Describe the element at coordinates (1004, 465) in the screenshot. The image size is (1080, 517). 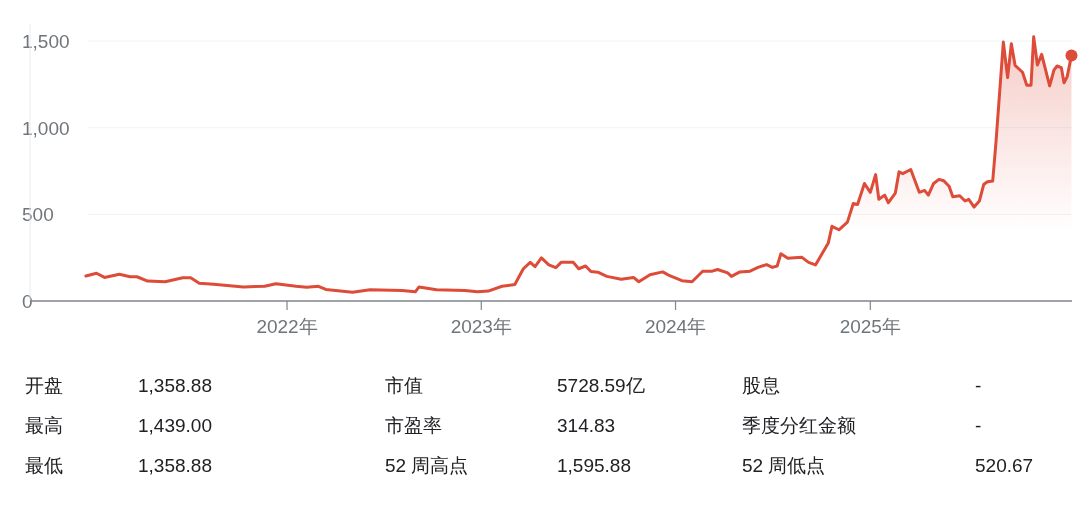
I see `text: 520.67` at that location.